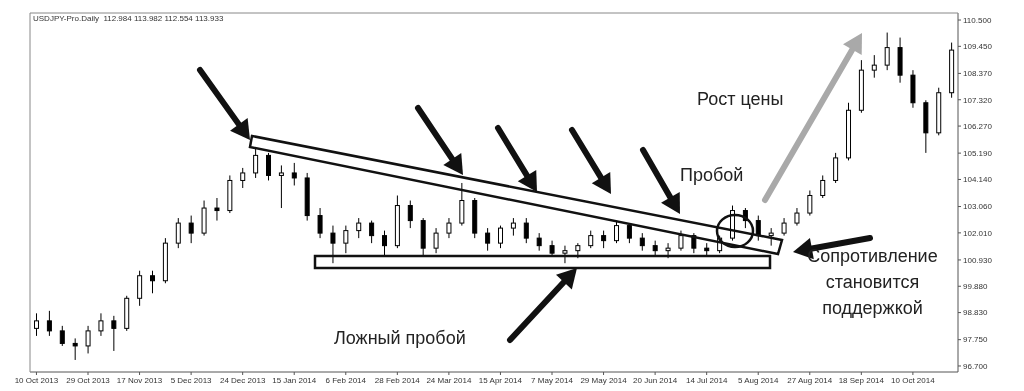 This screenshot has width=1024, height=391. Describe the element at coordinates (976, 313) in the screenshot. I see `y-tick-label: 98.830` at that location.